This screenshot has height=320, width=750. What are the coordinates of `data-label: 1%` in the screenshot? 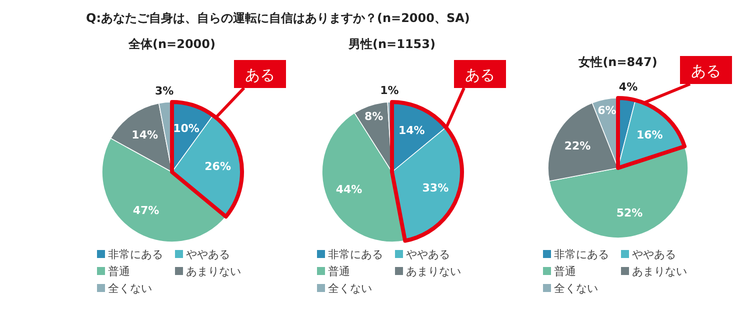 It's located at (389, 91).